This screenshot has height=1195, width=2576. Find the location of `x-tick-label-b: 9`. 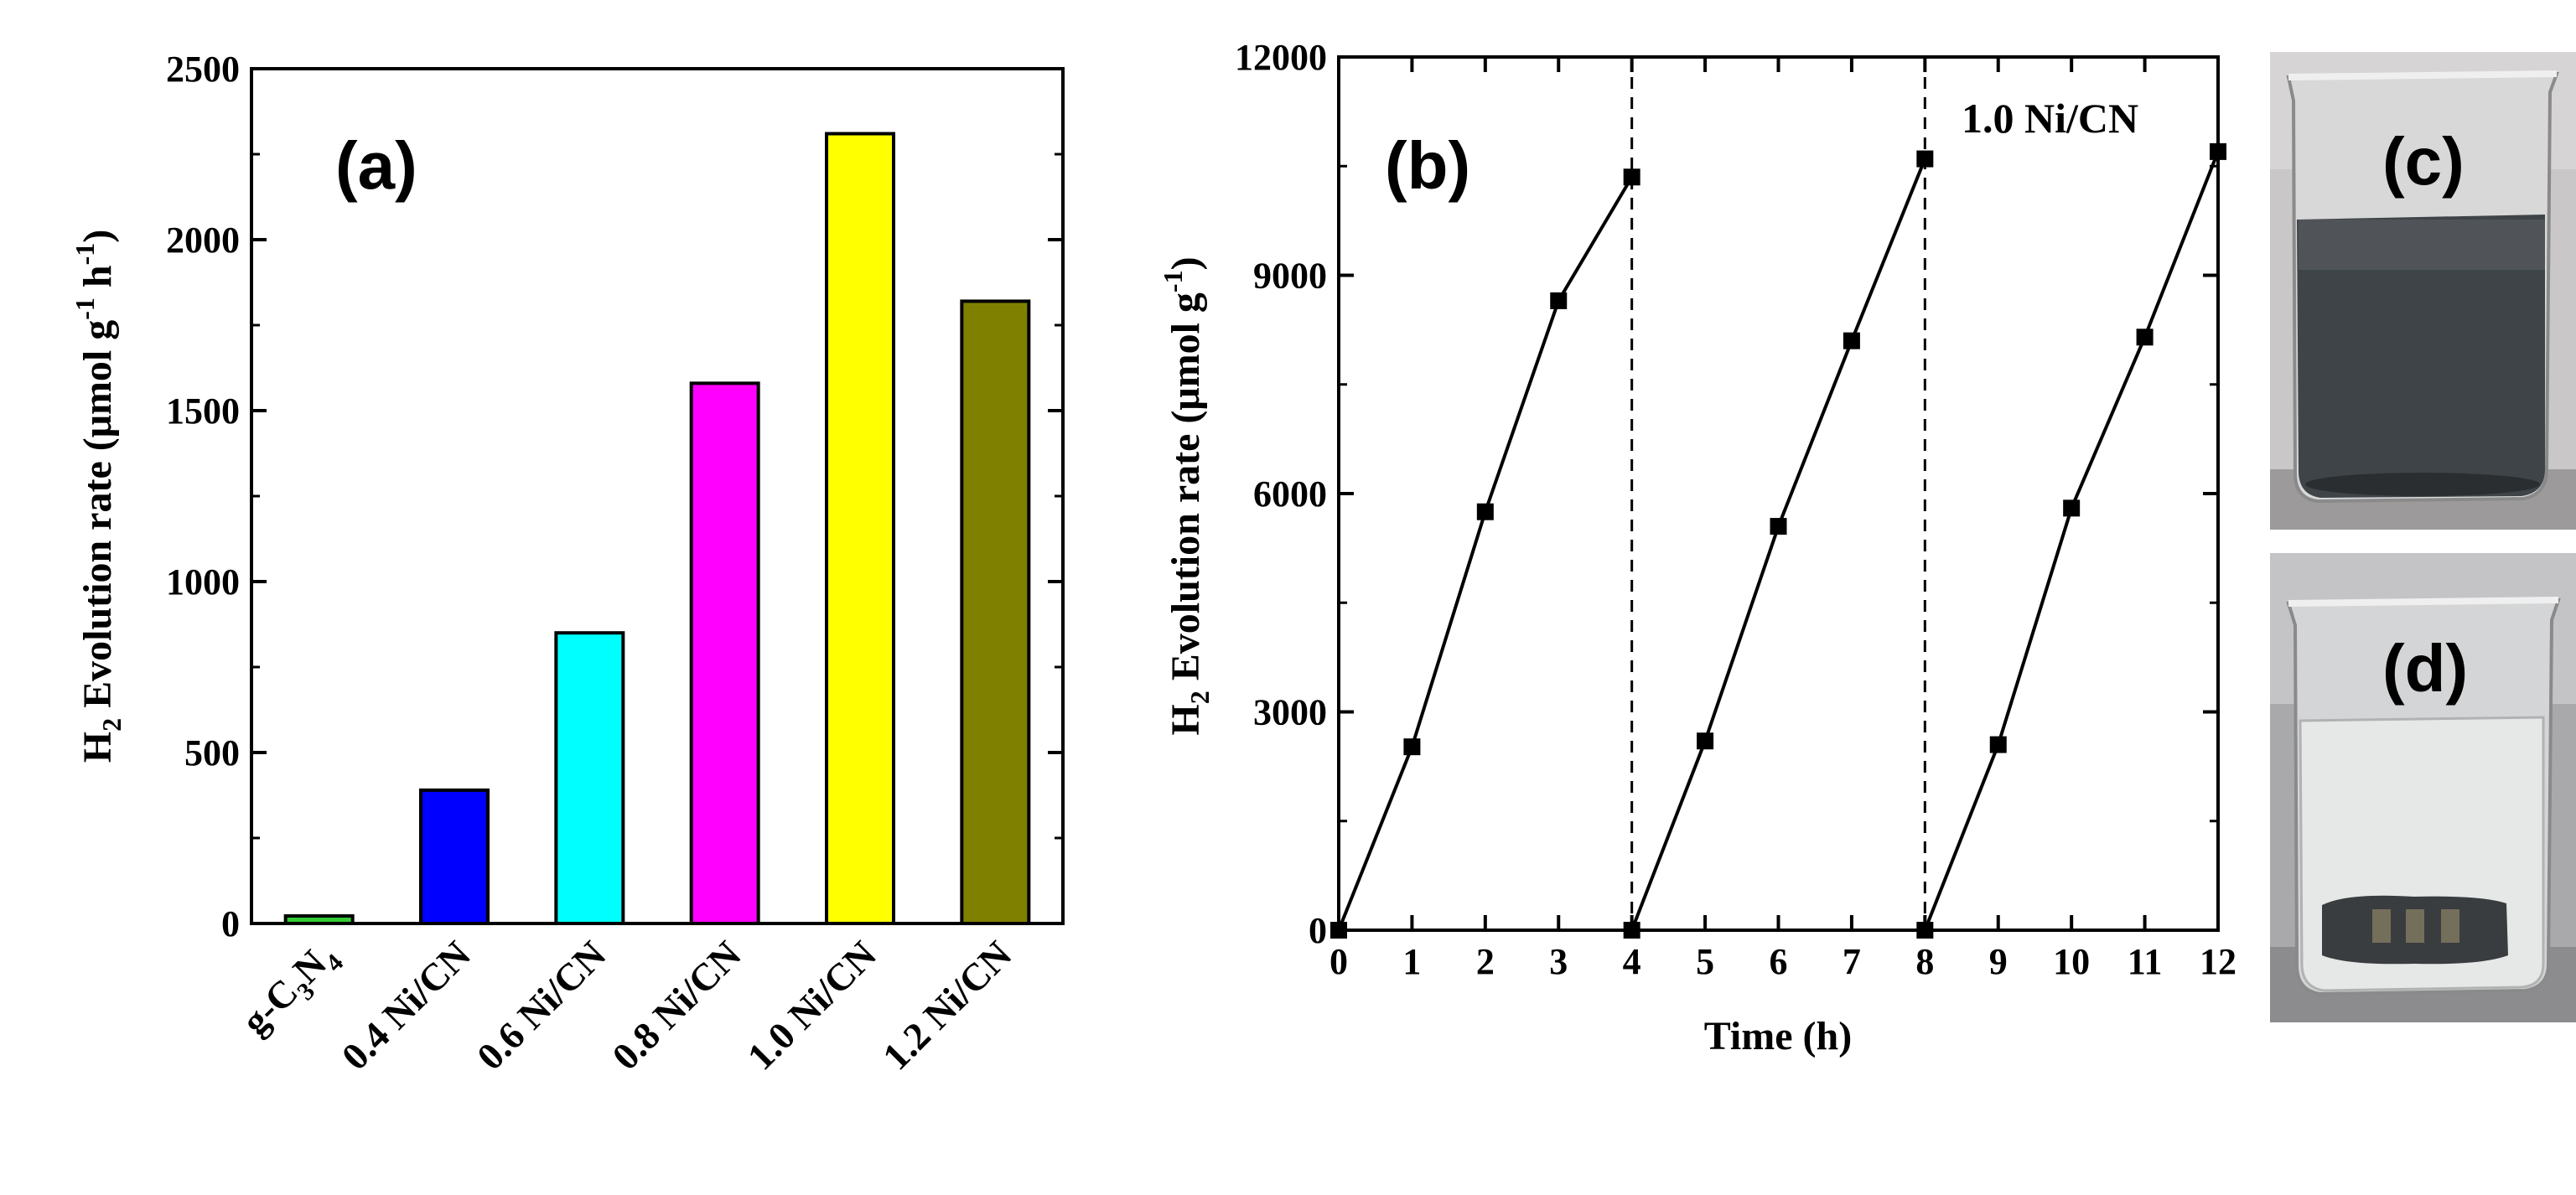

x-tick-label-b: 9 is located at coordinates (1998, 962).